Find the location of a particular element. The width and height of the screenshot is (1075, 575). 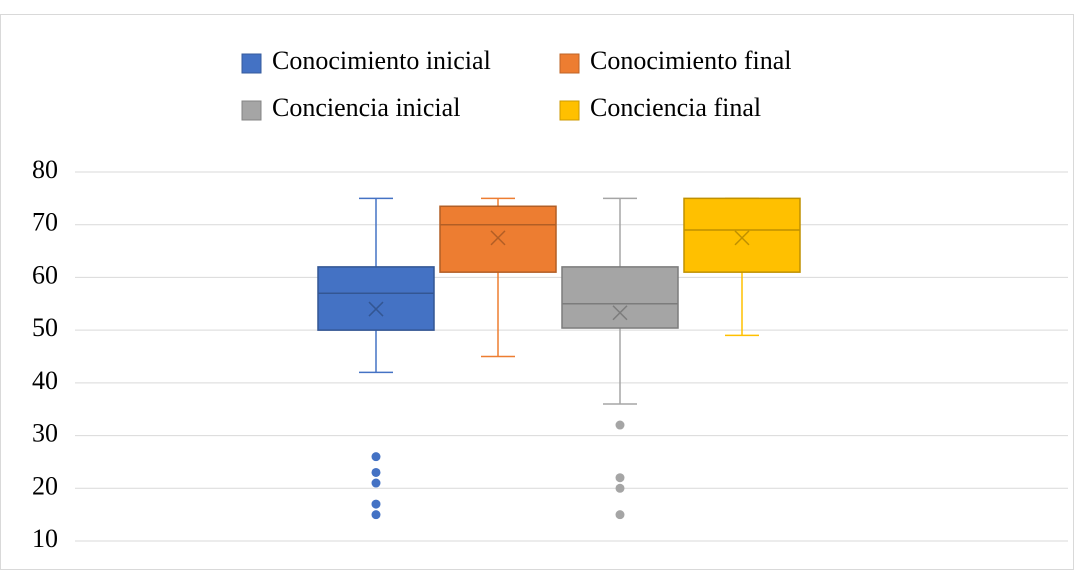

y-tick-label: 20 is located at coordinates (45, 485).